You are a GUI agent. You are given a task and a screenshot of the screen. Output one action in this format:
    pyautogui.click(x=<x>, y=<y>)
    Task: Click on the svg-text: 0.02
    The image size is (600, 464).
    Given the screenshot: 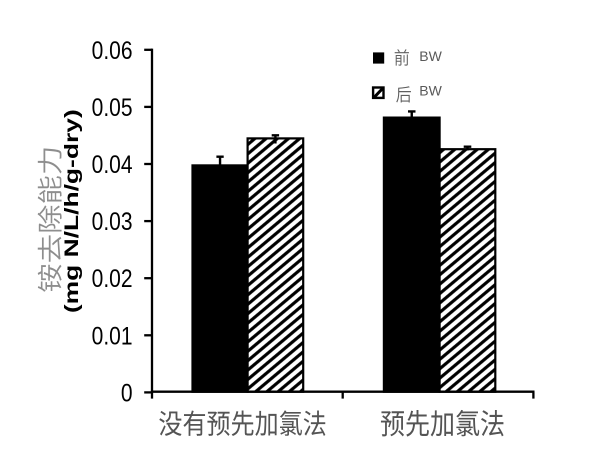 What is the action you would take?
    pyautogui.click(x=112, y=279)
    